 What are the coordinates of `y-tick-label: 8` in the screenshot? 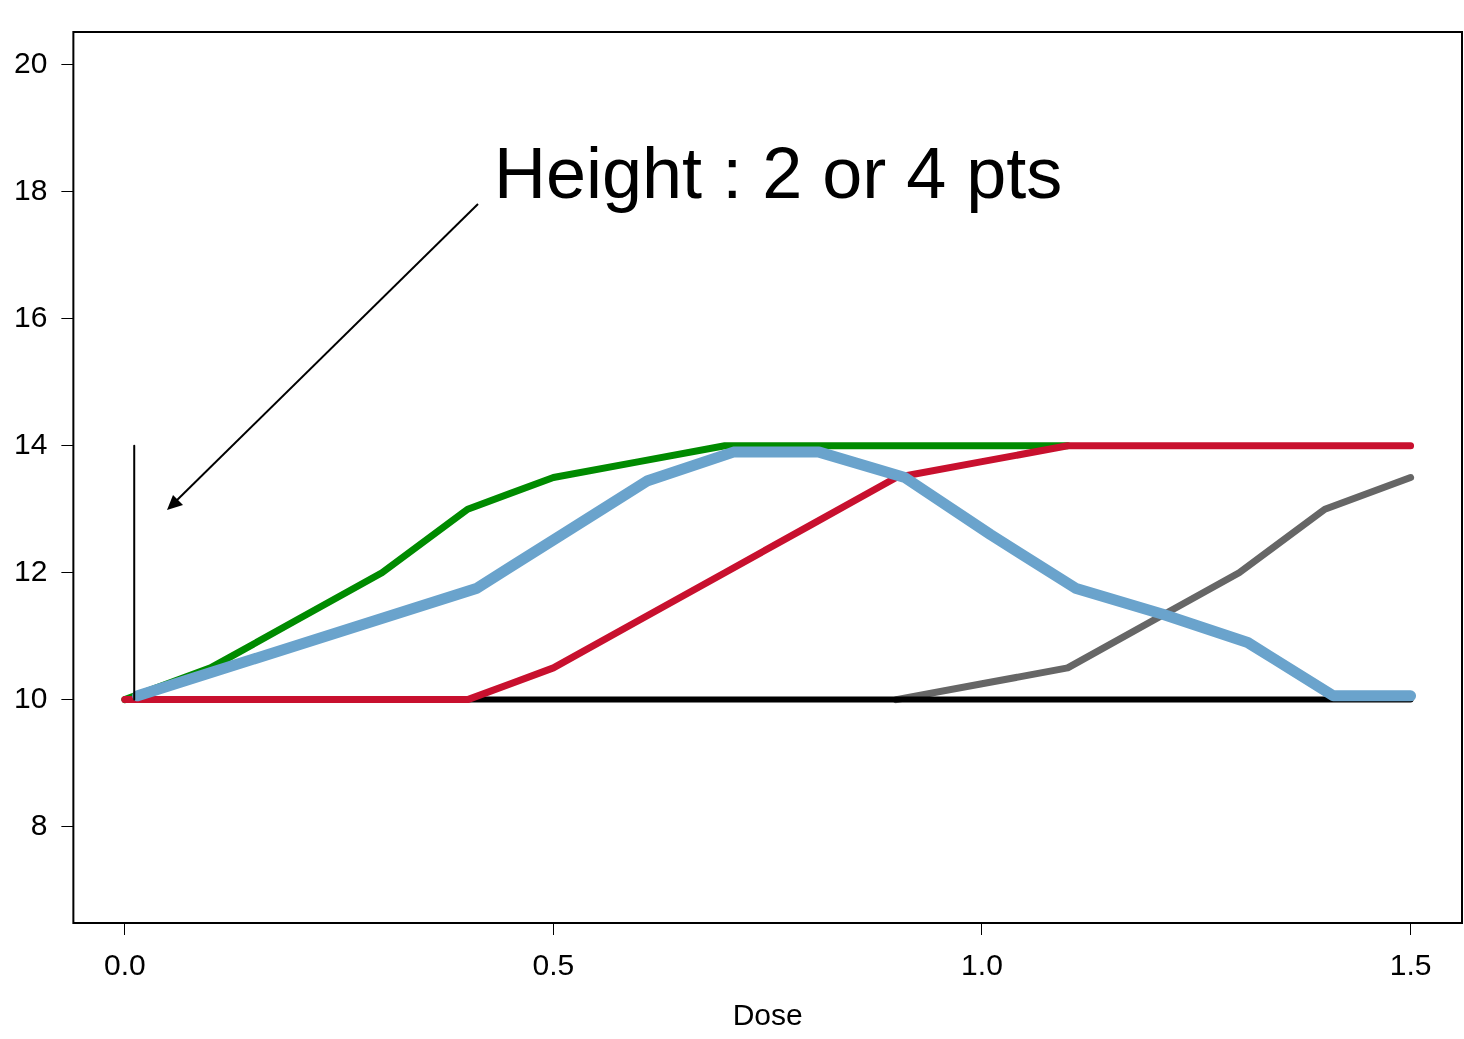 It's located at (39, 824).